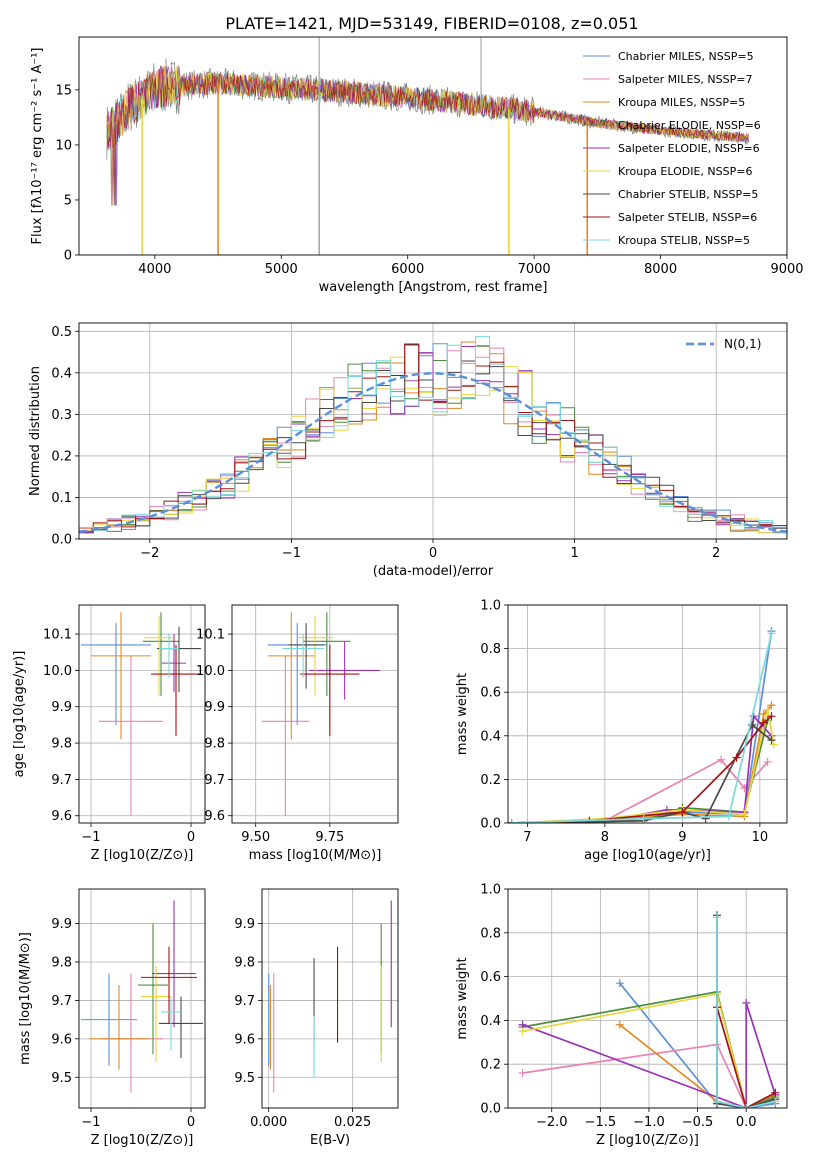 This screenshot has width=819, height=1170. Describe the element at coordinates (210, 635) in the screenshot. I see `y-tick-label: 10.1` at that location.